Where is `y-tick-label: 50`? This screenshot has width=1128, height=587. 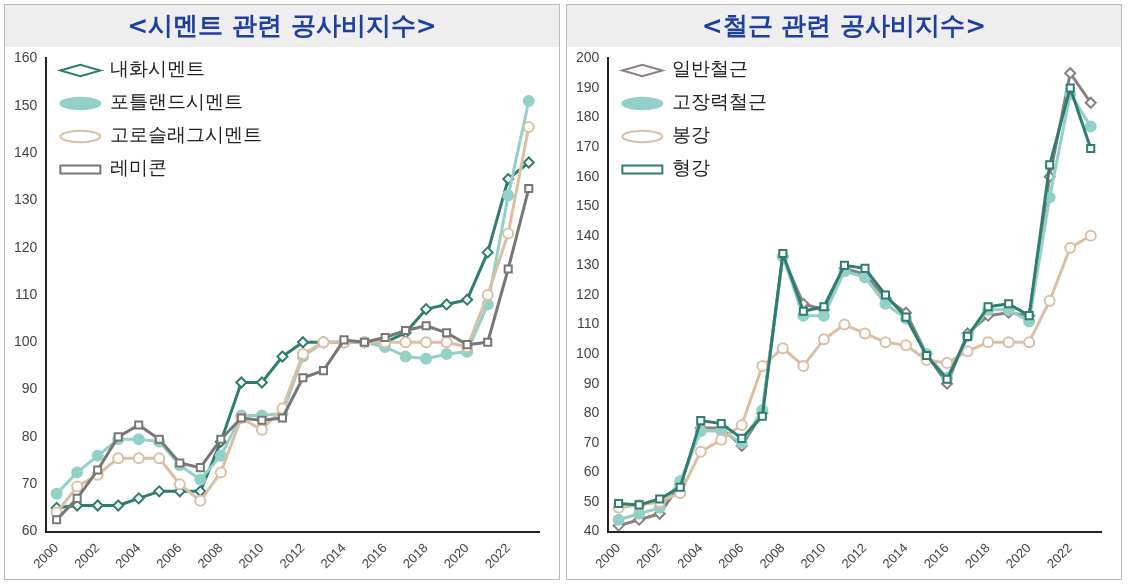 y-tick-label: 50 is located at coordinates (591, 500).